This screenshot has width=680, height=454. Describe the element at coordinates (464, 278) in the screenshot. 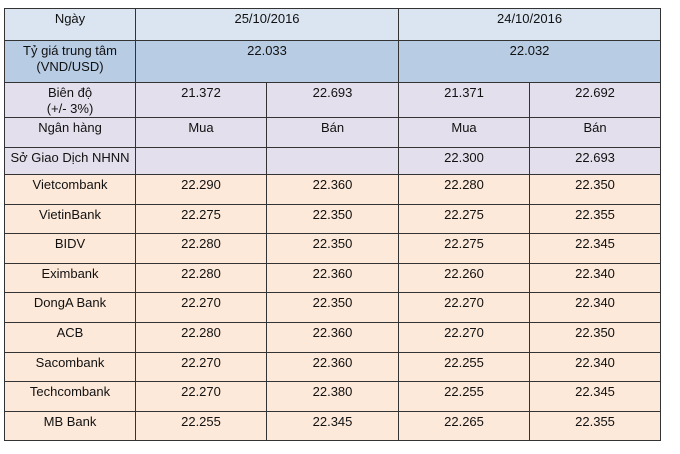

I see `rate-value: 22.260` at that location.